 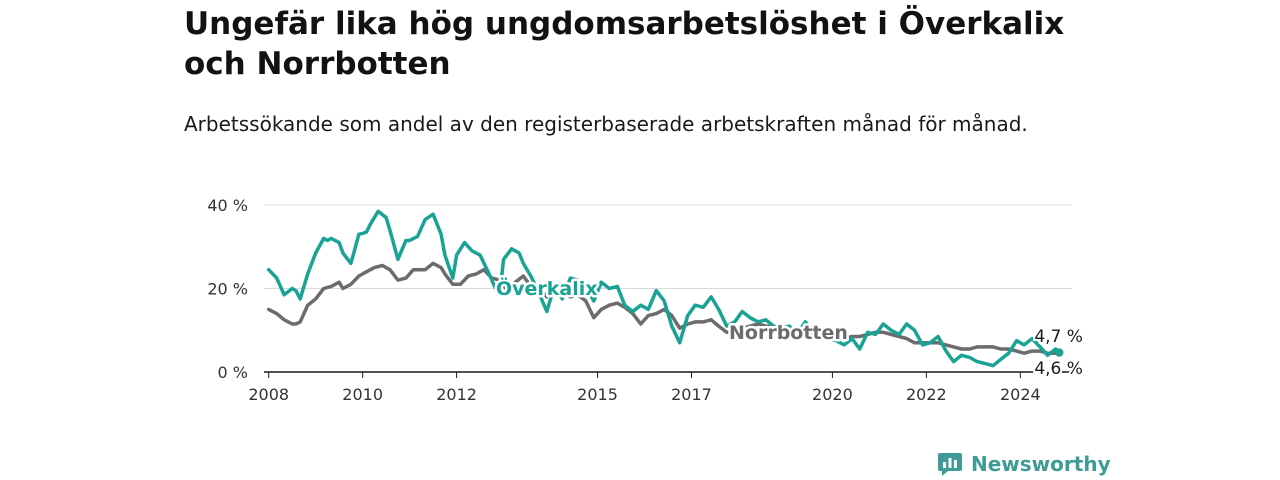 What do you see at coordinates (597, 394) in the screenshot?
I see `x-tick-label: 2015` at bounding box center [597, 394].